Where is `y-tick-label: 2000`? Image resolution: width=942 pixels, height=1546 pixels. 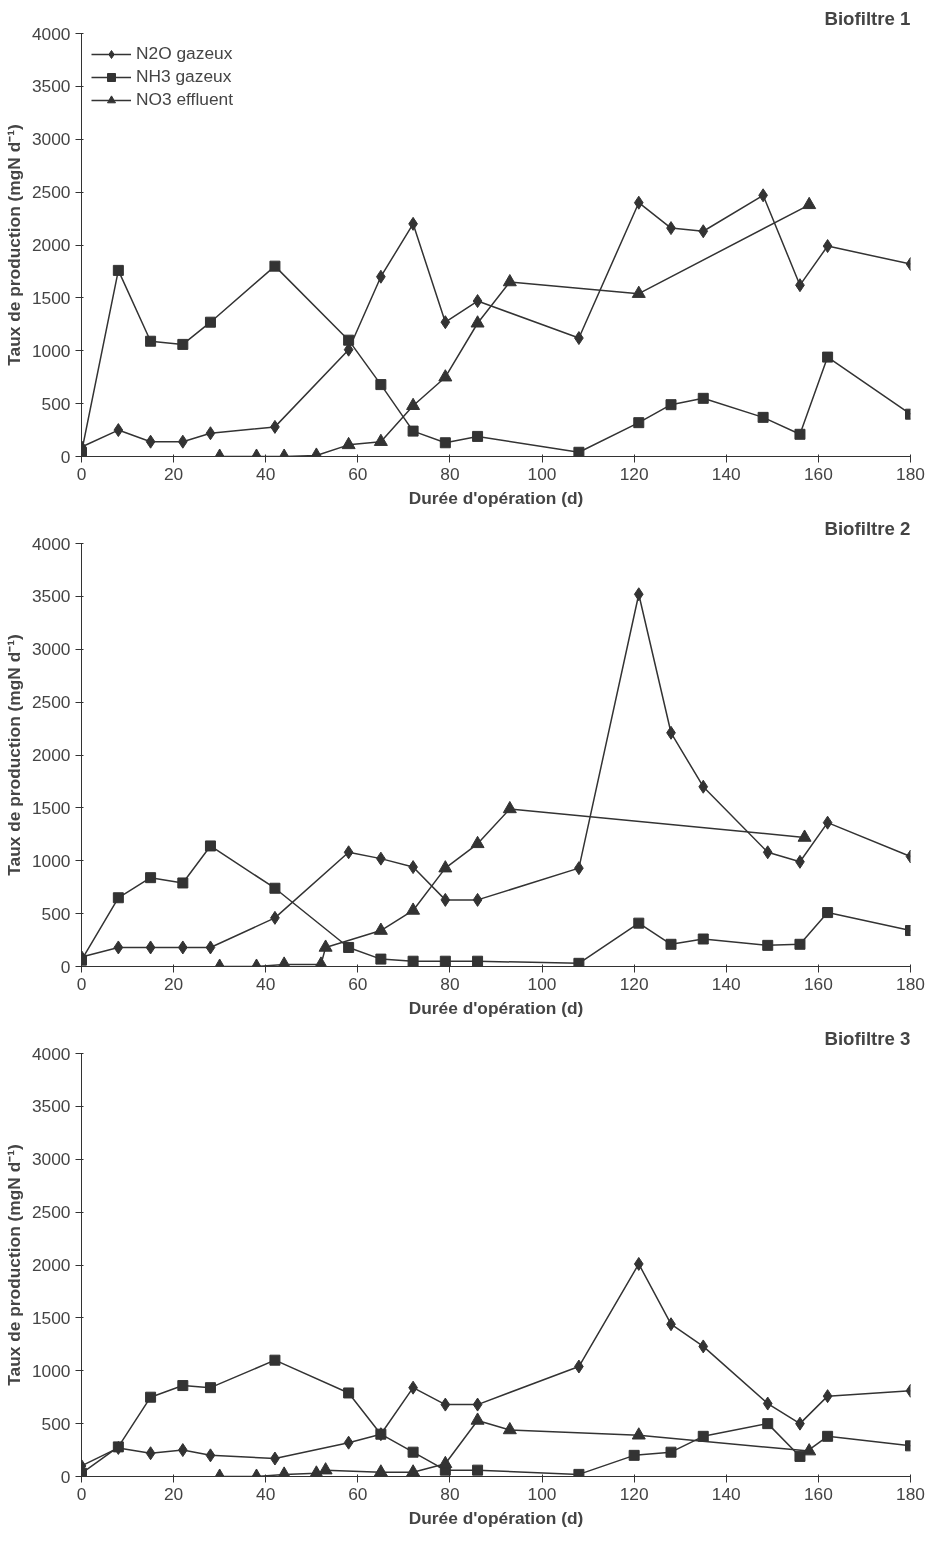
y-tick-label: 2000 is located at coordinates (51, 755).